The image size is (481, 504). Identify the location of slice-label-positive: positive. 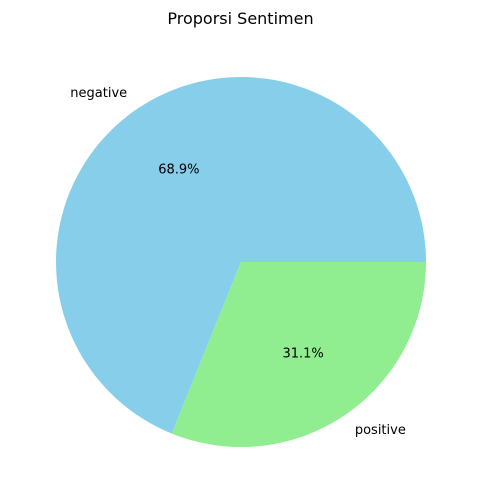
(380, 430).